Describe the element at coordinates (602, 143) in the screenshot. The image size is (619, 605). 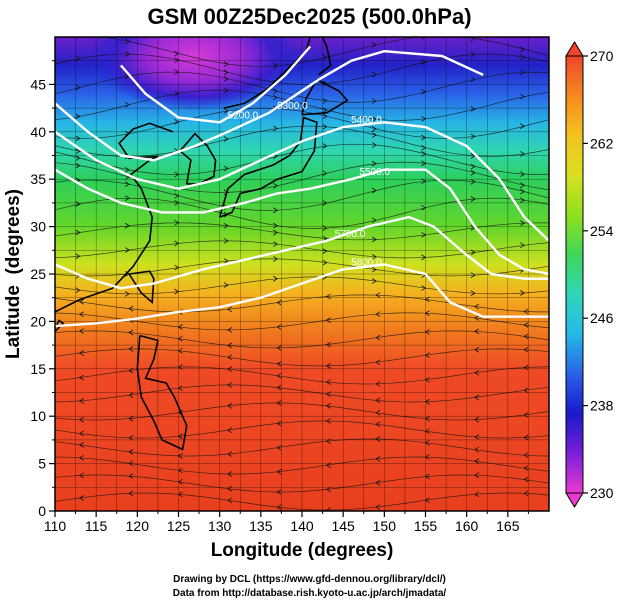
I see `colorbar-tick-label: 262` at that location.